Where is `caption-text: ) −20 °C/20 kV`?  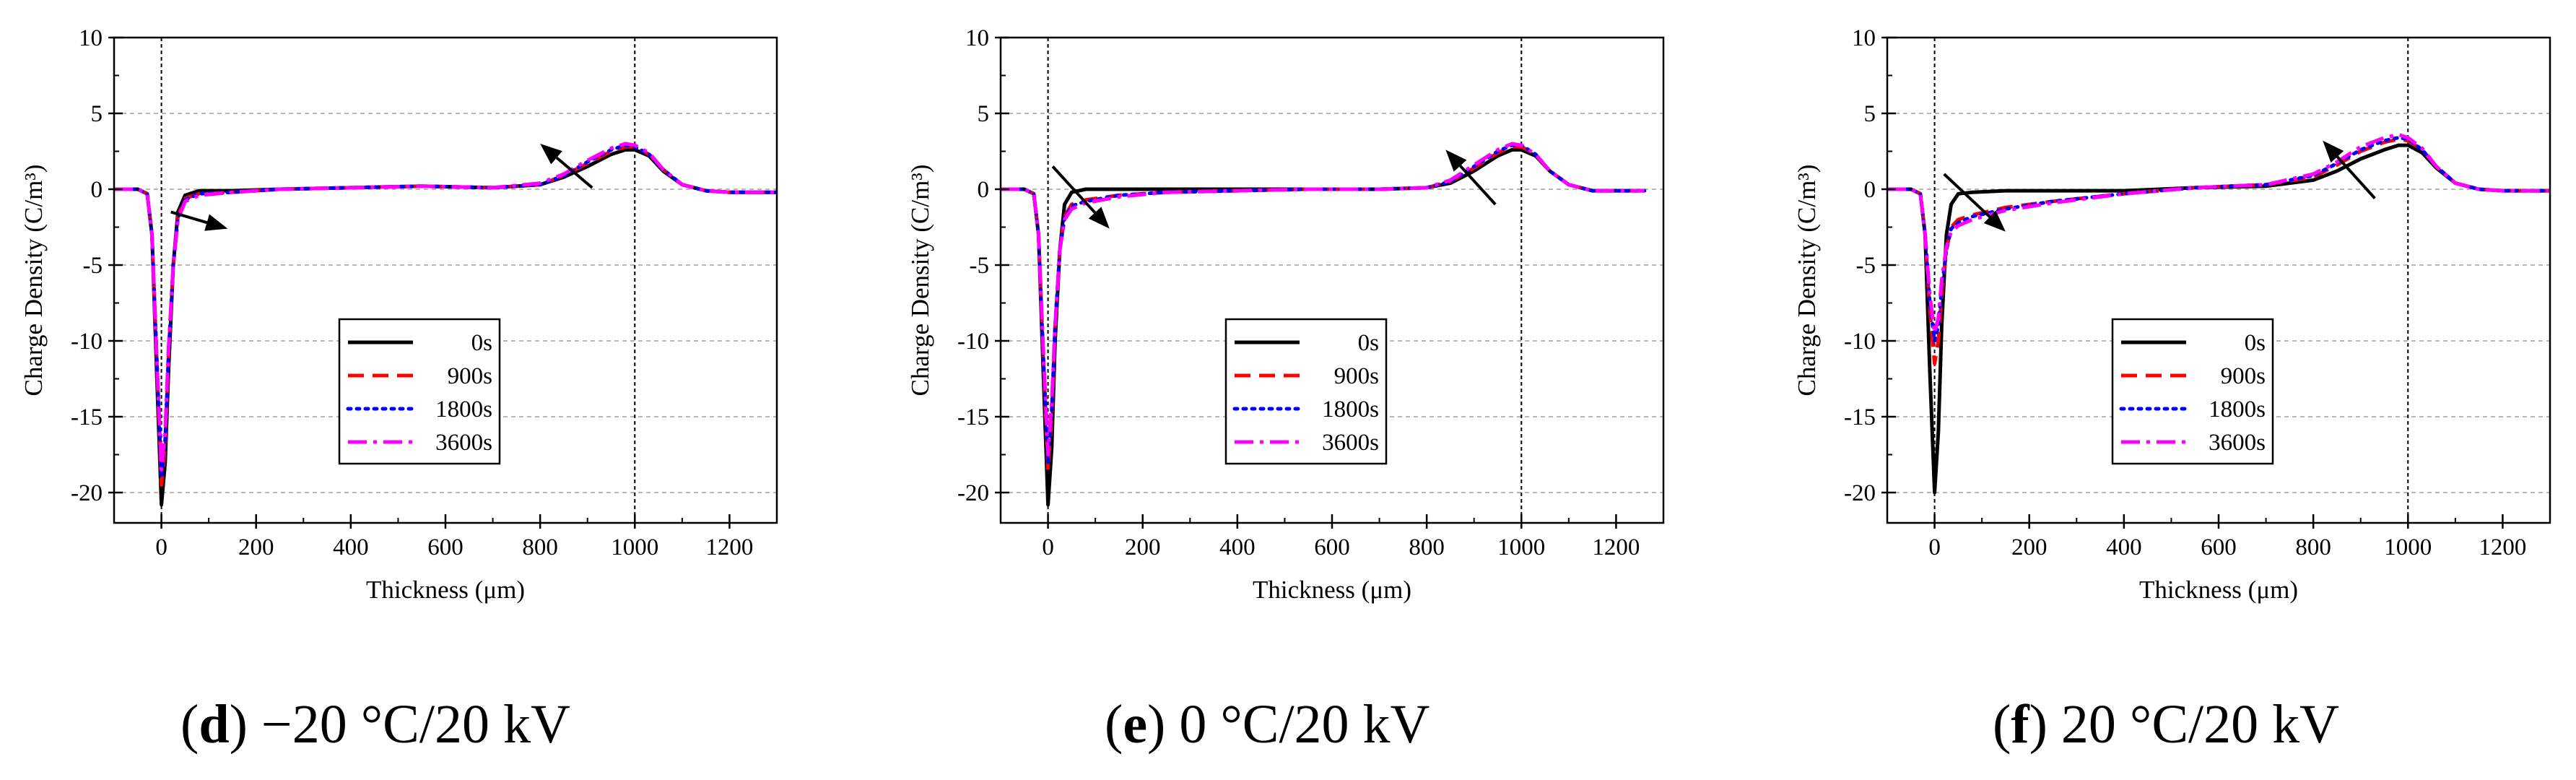 caption-text: ) −20 °C/20 kV is located at coordinates (399, 724).